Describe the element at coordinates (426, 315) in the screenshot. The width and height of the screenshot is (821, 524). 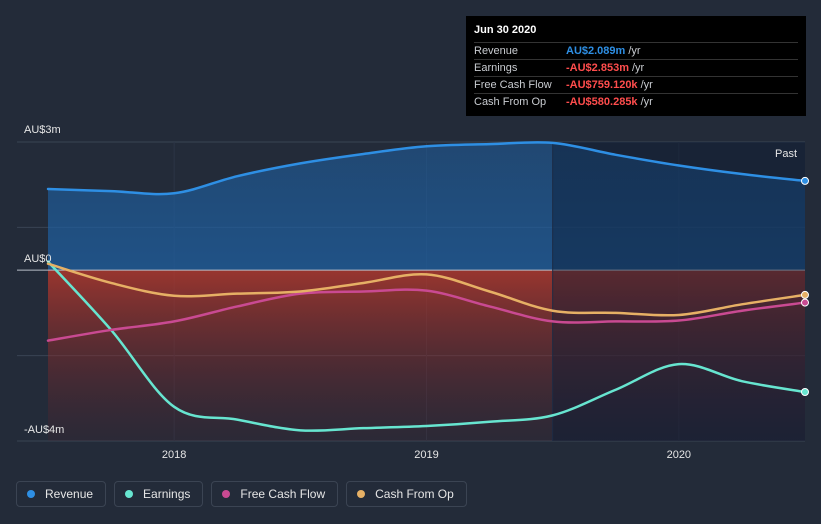
I see `free-cash-flow-line` at that location.